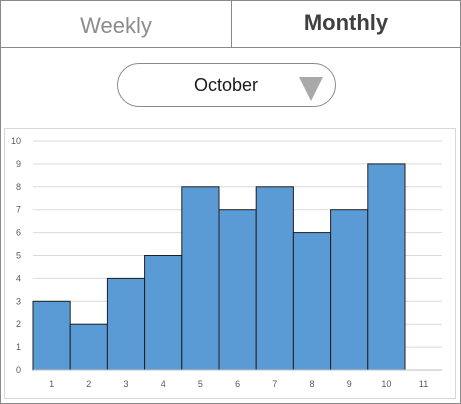  What do you see at coordinates (230, 24) in the screenshot?
I see `period-tabs: Weekly Monthly` at bounding box center [230, 24].